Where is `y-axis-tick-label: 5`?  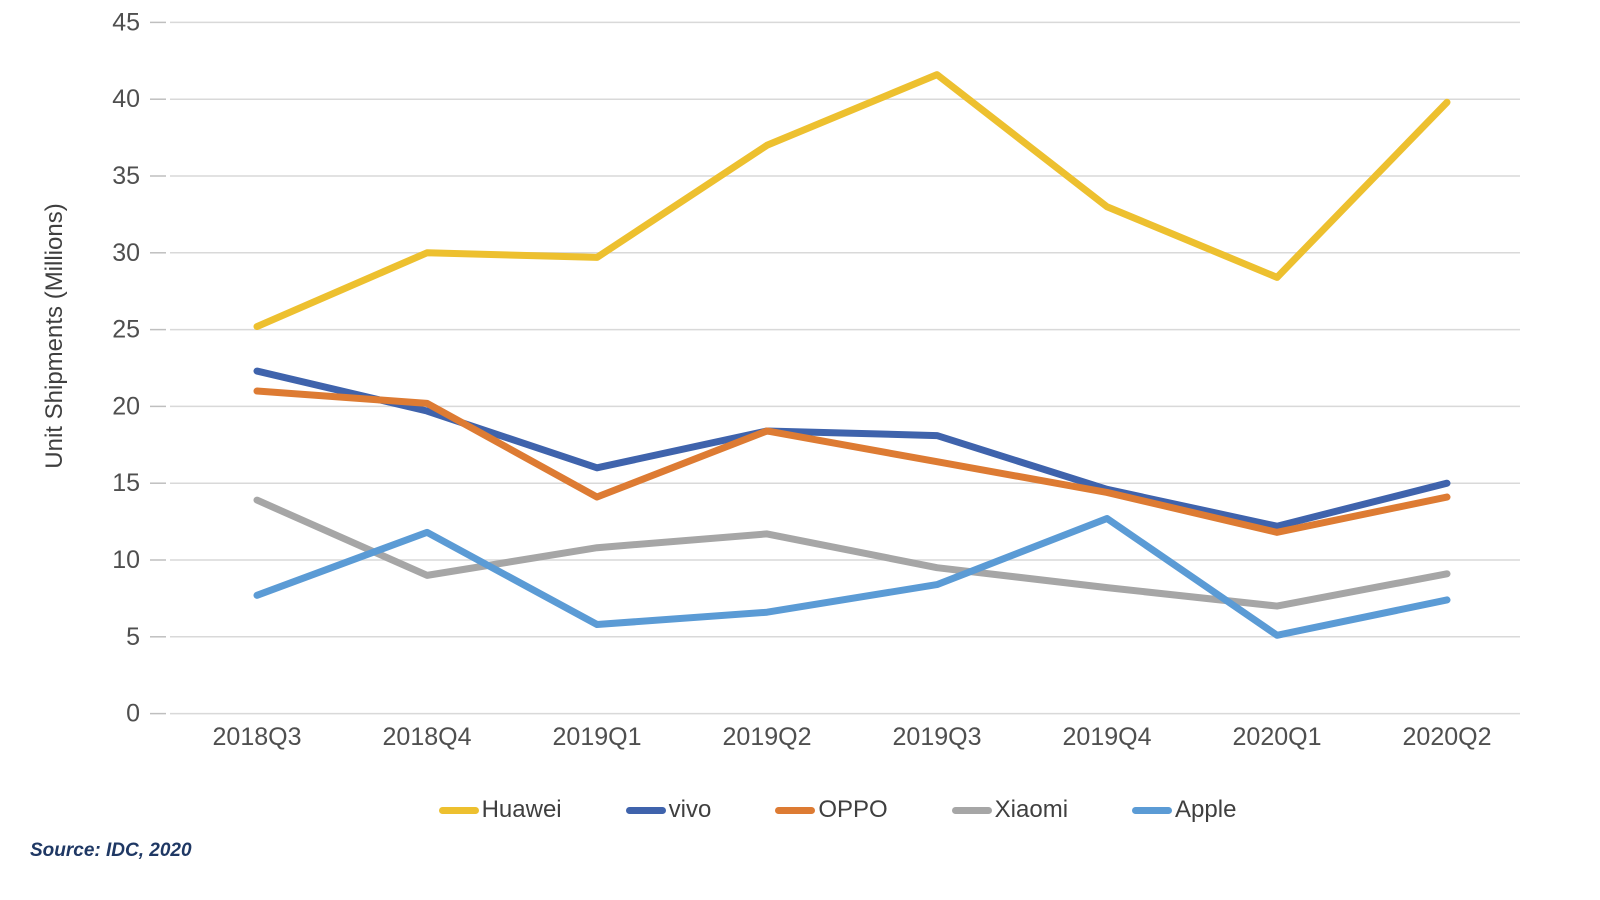
y-axis-tick-label: 5 is located at coordinates (133, 637).